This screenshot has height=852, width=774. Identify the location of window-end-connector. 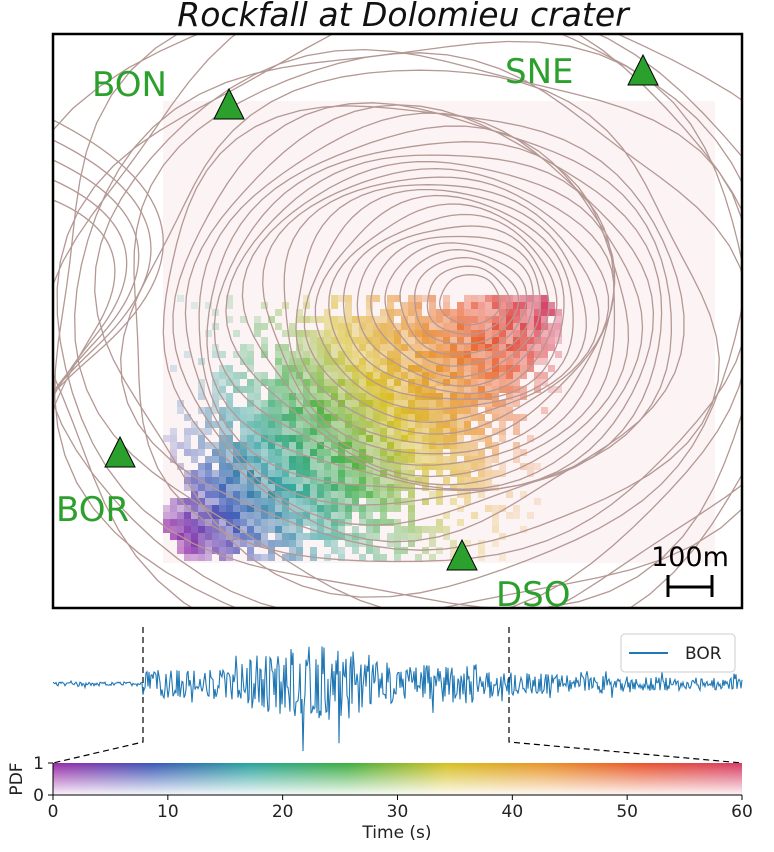
(625, 695).